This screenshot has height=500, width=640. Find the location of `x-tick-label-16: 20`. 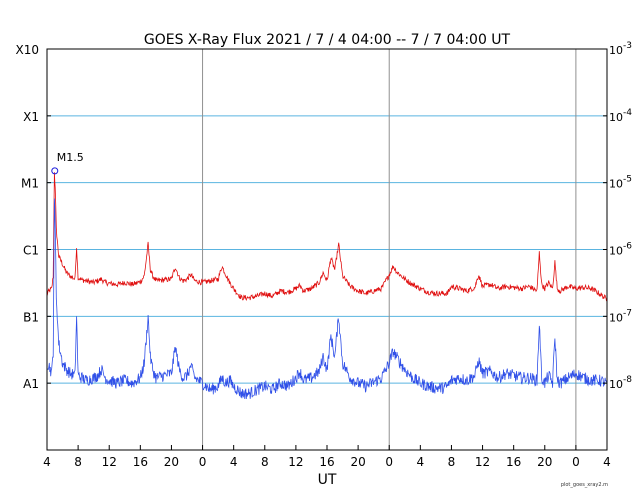

x-tick-label-16: 20 is located at coordinates (544, 462).